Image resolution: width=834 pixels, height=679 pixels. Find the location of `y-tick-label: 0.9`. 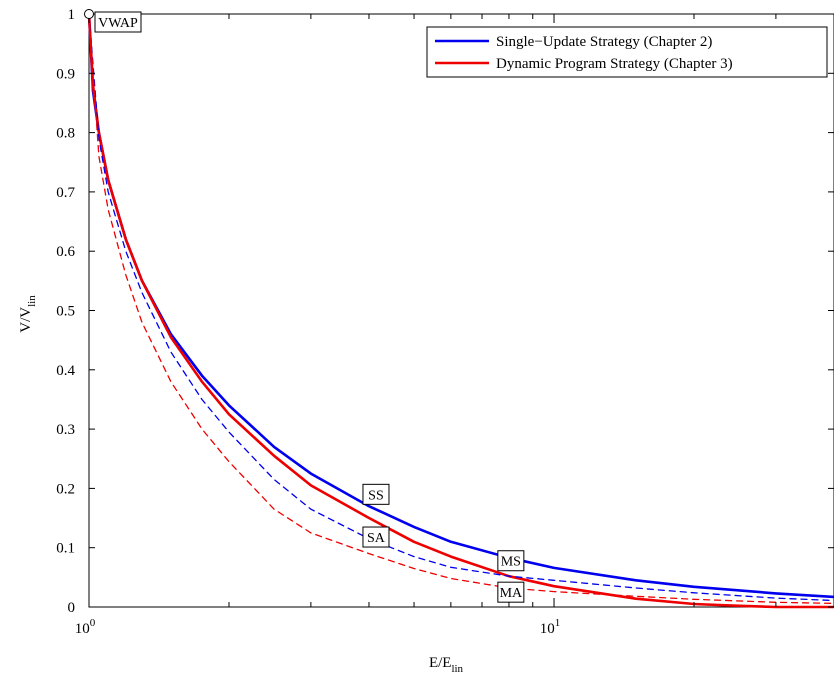

y-tick-label: 0.9 is located at coordinates (65, 74).